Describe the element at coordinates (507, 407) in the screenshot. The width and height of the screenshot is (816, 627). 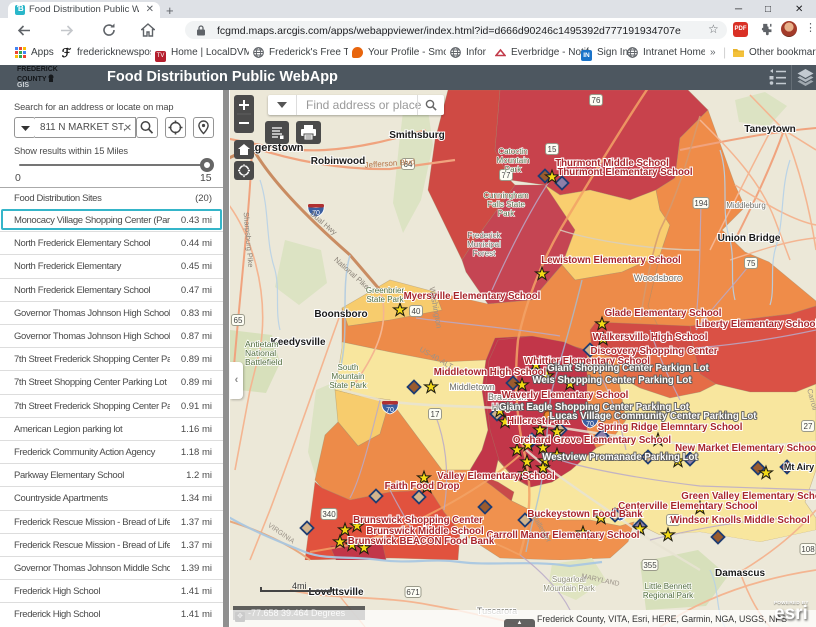
I see `svg-text: Heights` at that location.